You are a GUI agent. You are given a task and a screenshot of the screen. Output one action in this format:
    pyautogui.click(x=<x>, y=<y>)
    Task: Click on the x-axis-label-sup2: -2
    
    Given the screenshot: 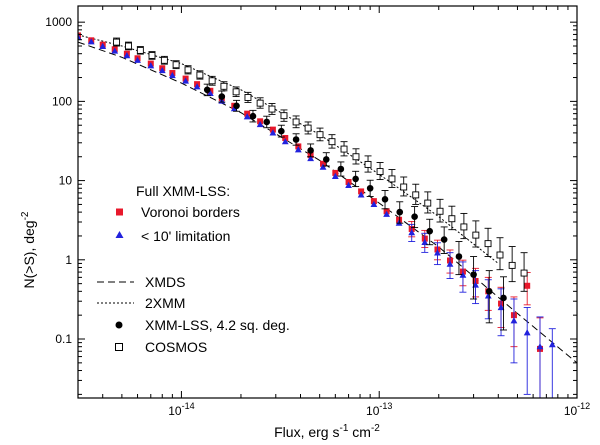 What is the action you would take?
    pyautogui.click(x=375, y=428)
    